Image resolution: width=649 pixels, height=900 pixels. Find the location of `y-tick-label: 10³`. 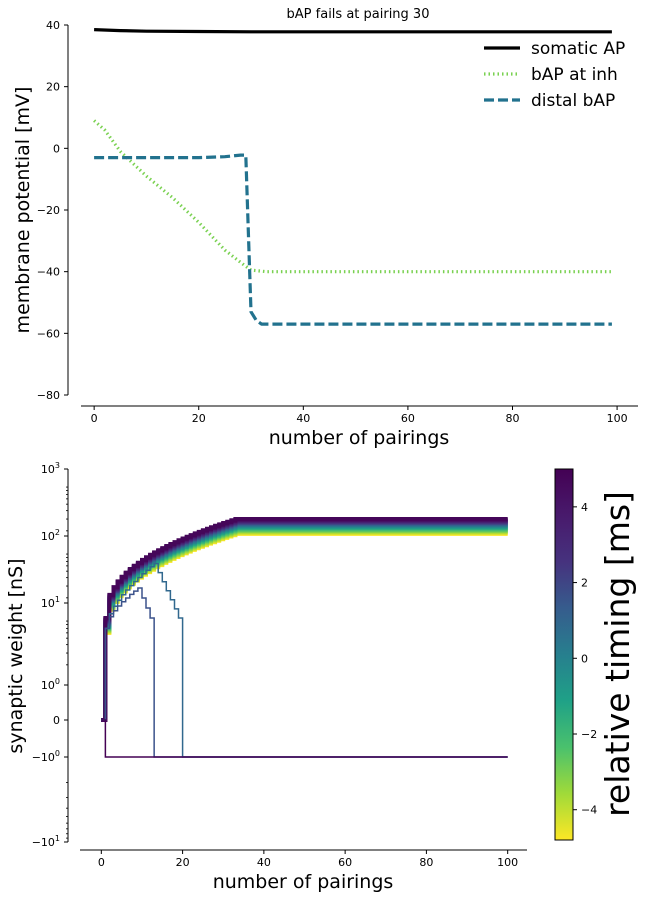

y-tick-label: 10³ is located at coordinates (50, 468).